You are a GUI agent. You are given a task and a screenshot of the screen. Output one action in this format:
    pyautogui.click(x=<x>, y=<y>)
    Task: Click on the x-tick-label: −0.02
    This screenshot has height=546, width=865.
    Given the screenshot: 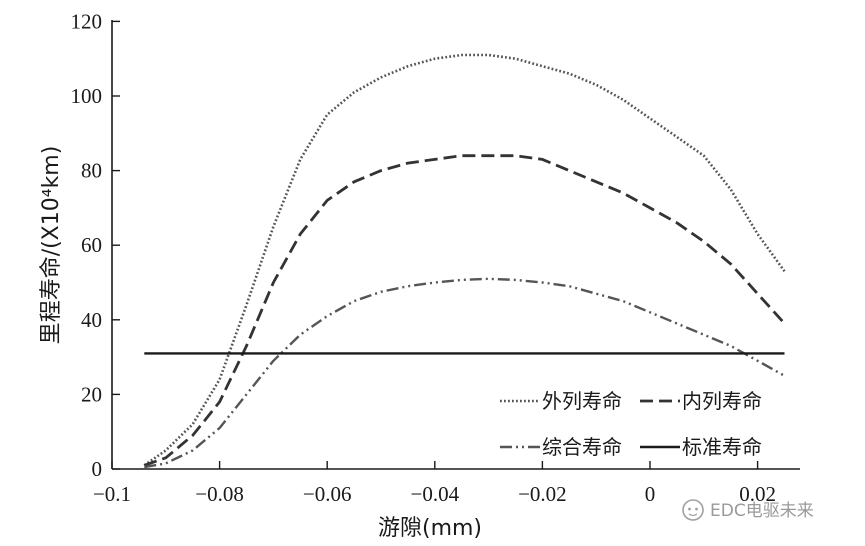 What is the action you would take?
    pyautogui.click(x=542, y=494)
    